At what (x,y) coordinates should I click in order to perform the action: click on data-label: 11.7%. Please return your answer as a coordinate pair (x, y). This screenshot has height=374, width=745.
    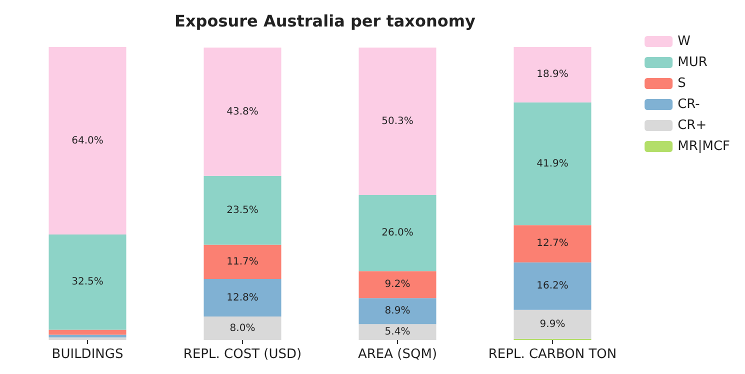
    Looking at the image, I should click on (242, 262).